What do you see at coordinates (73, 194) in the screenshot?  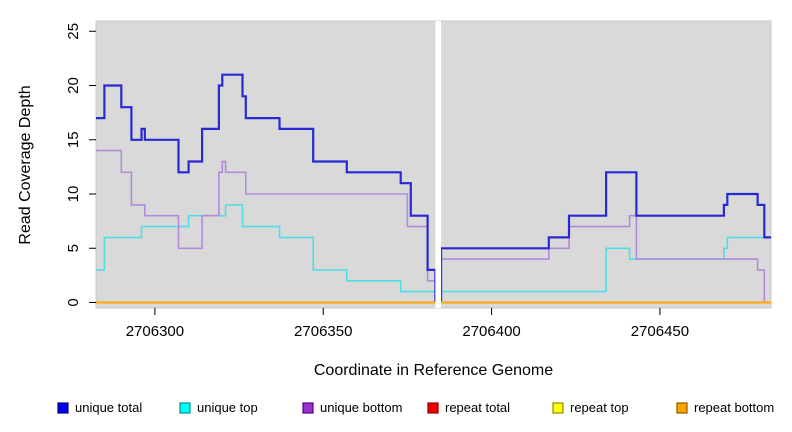 I see `y-tick-label: 10` at bounding box center [73, 194].